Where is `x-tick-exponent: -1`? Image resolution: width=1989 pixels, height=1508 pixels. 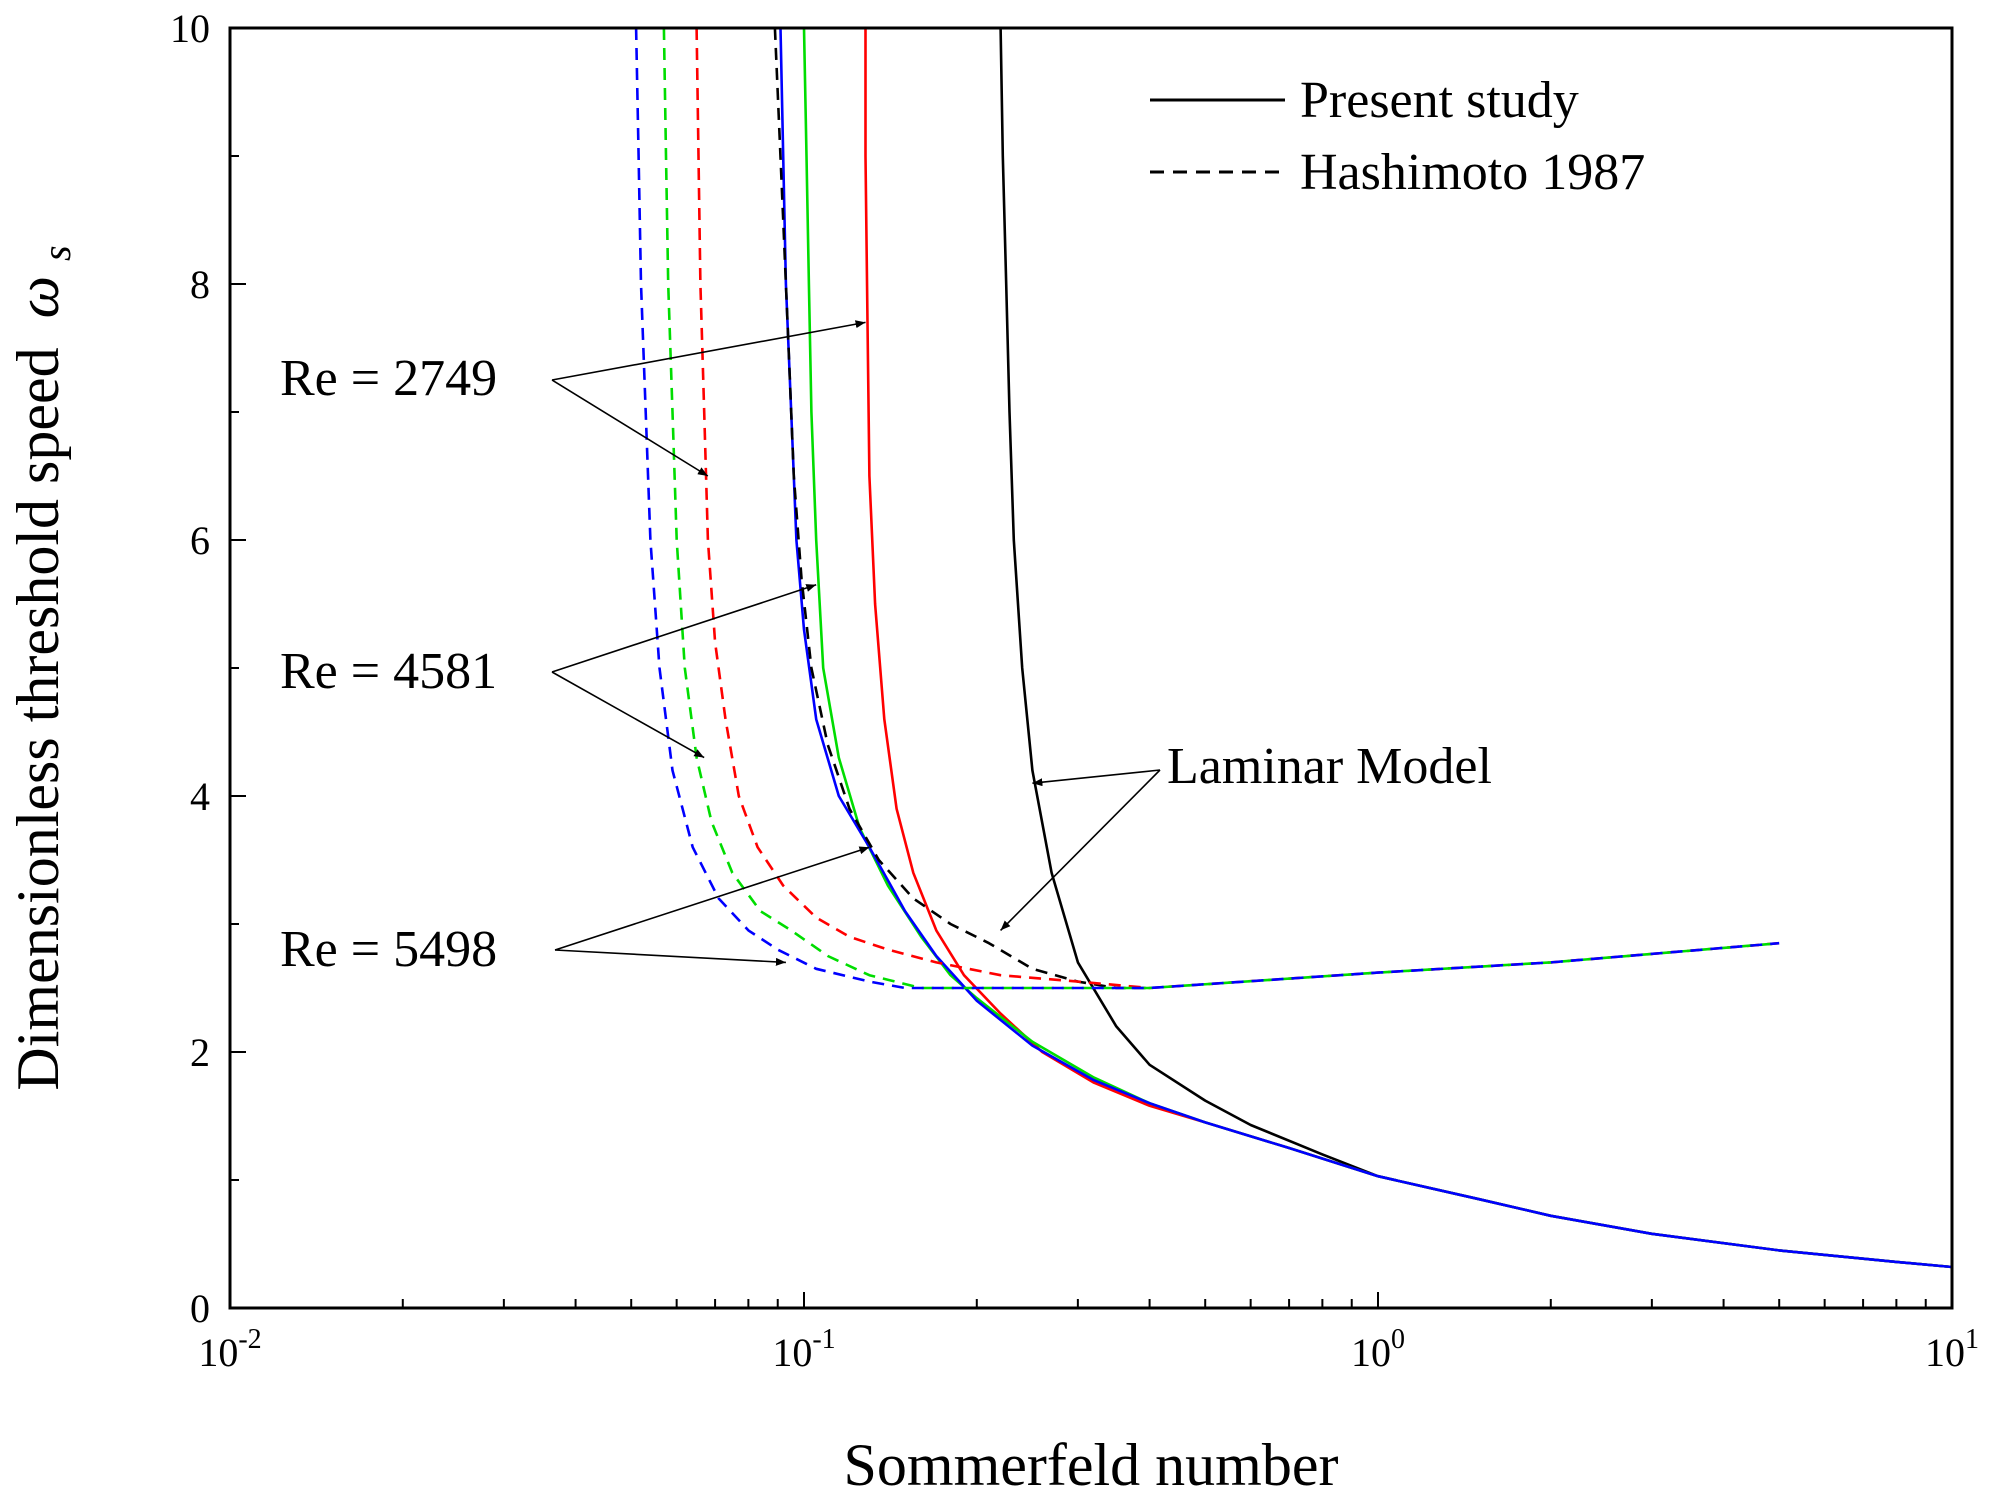
x-tick-exponent: -1 is located at coordinates (823, 1339).